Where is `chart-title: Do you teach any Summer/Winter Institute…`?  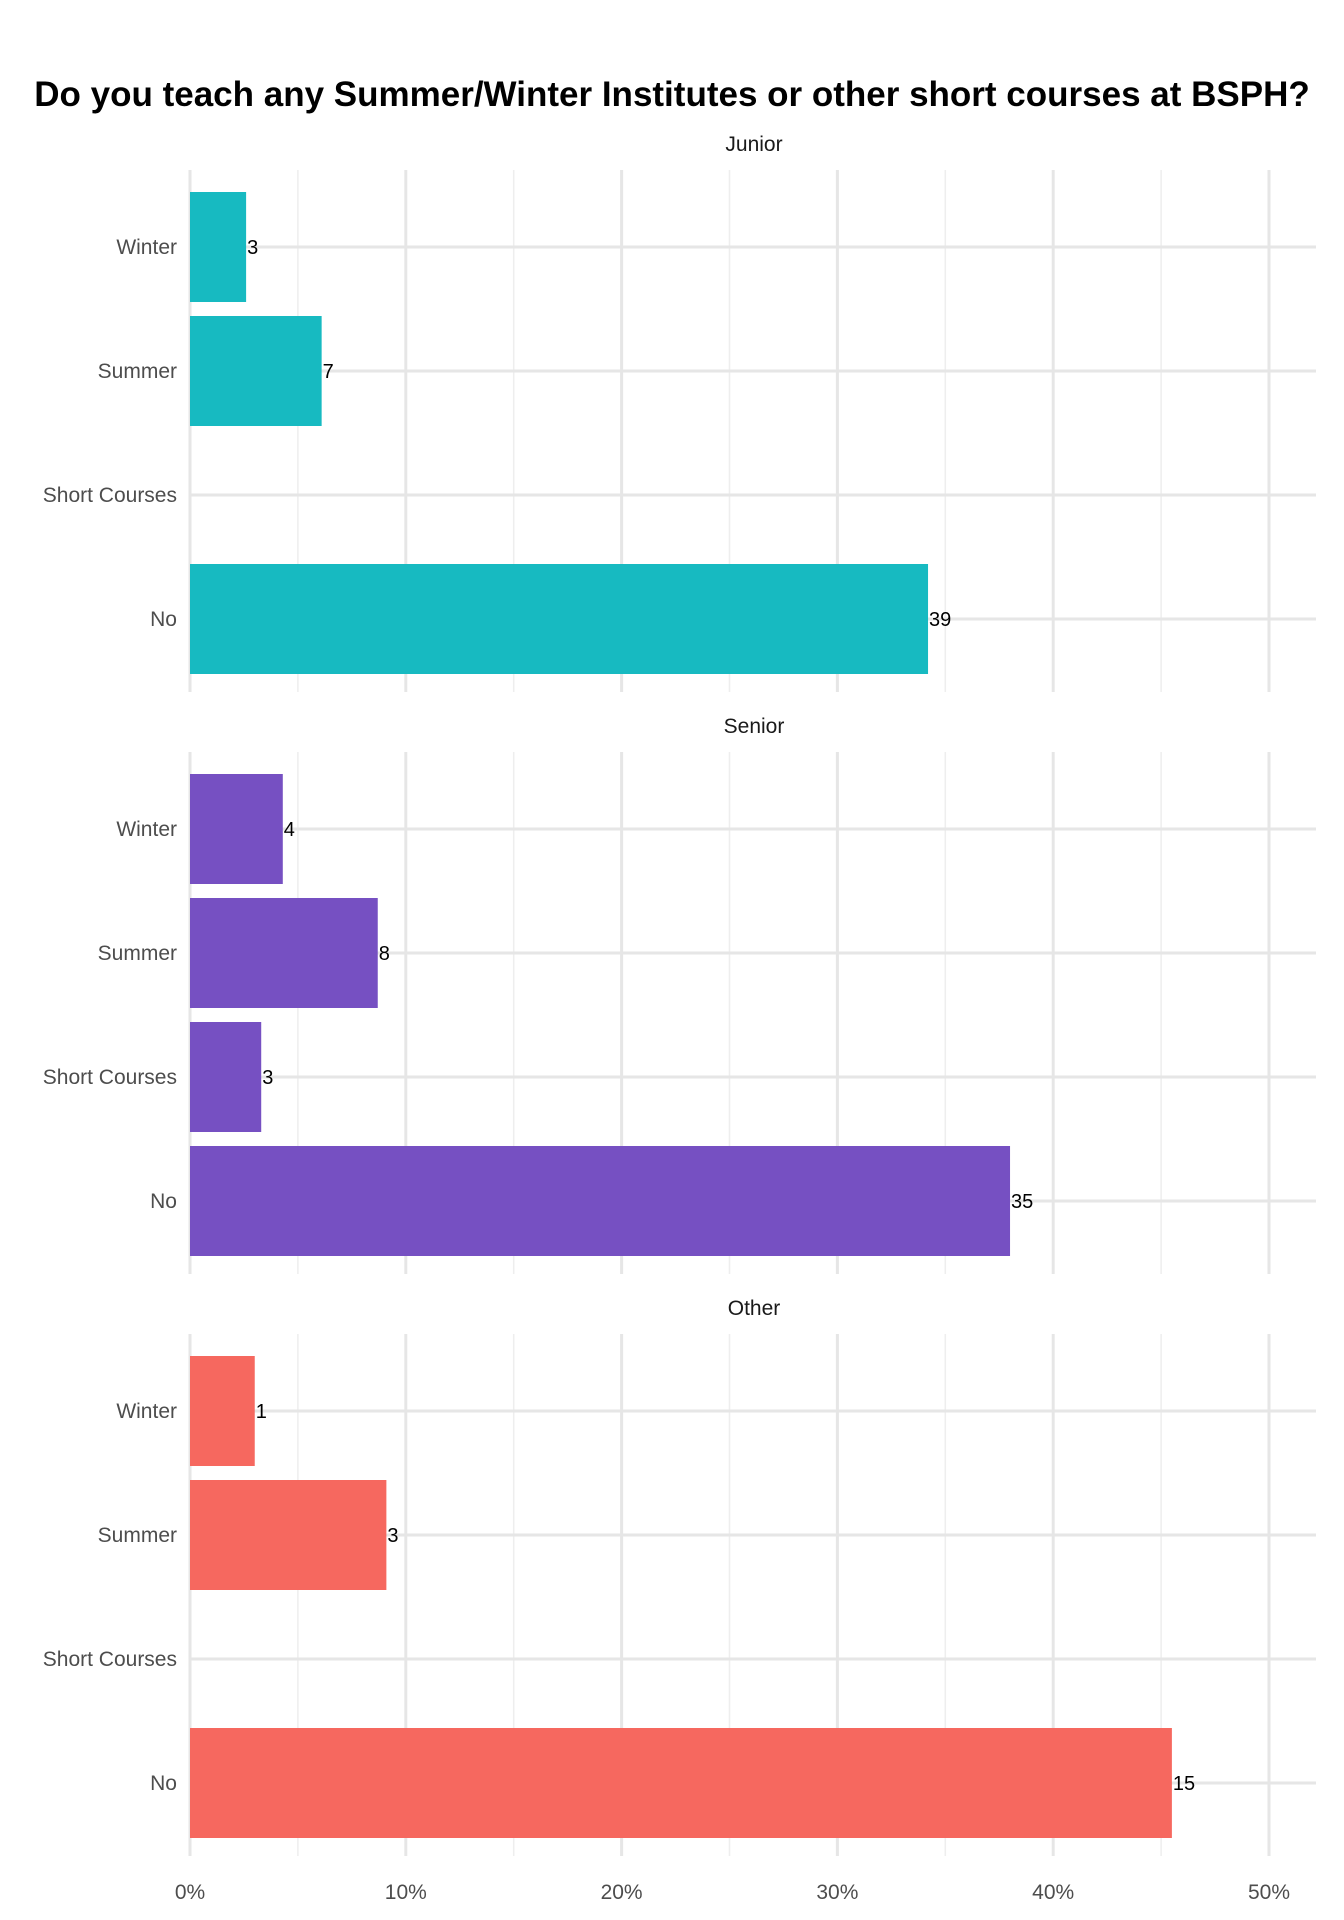 chart-title: Do you teach any Summer/Winter Institute… is located at coordinates (671, 94).